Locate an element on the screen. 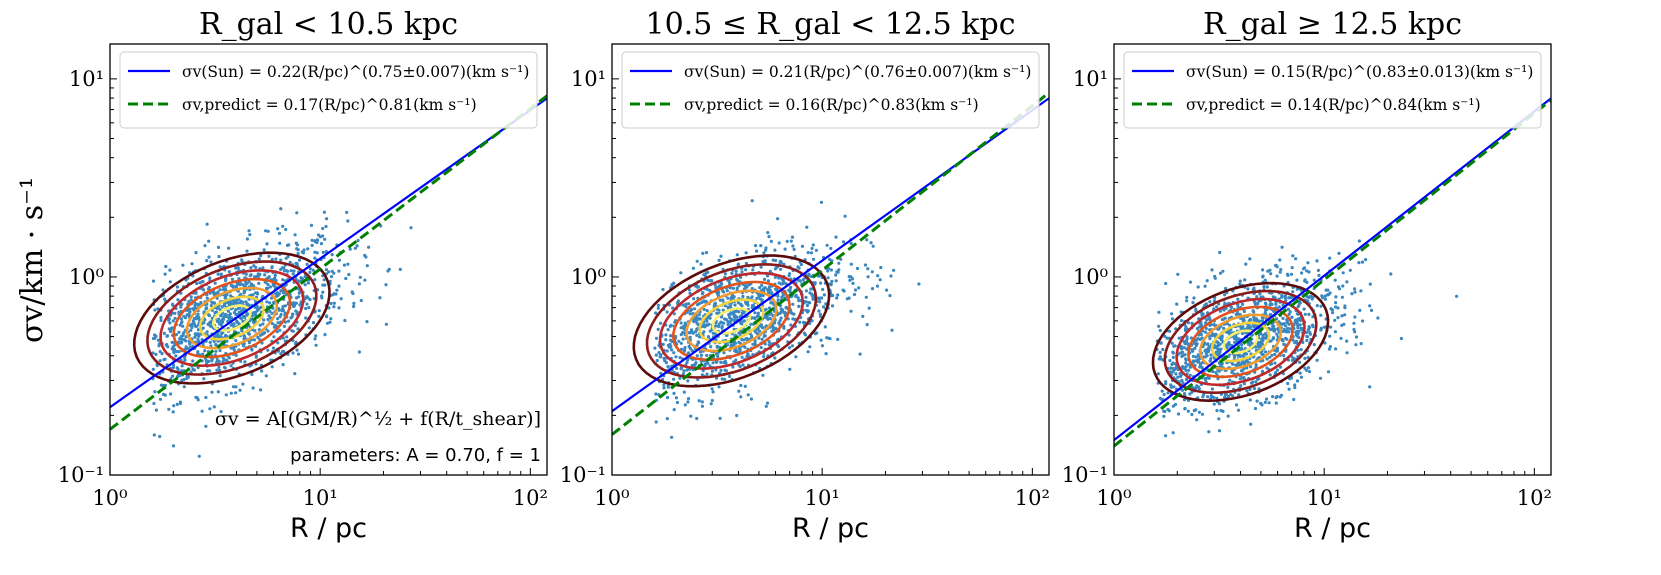 Image resolution: width=1661 pixels, height=575 pixels. x-tick-label: 10² is located at coordinates (1032, 498).